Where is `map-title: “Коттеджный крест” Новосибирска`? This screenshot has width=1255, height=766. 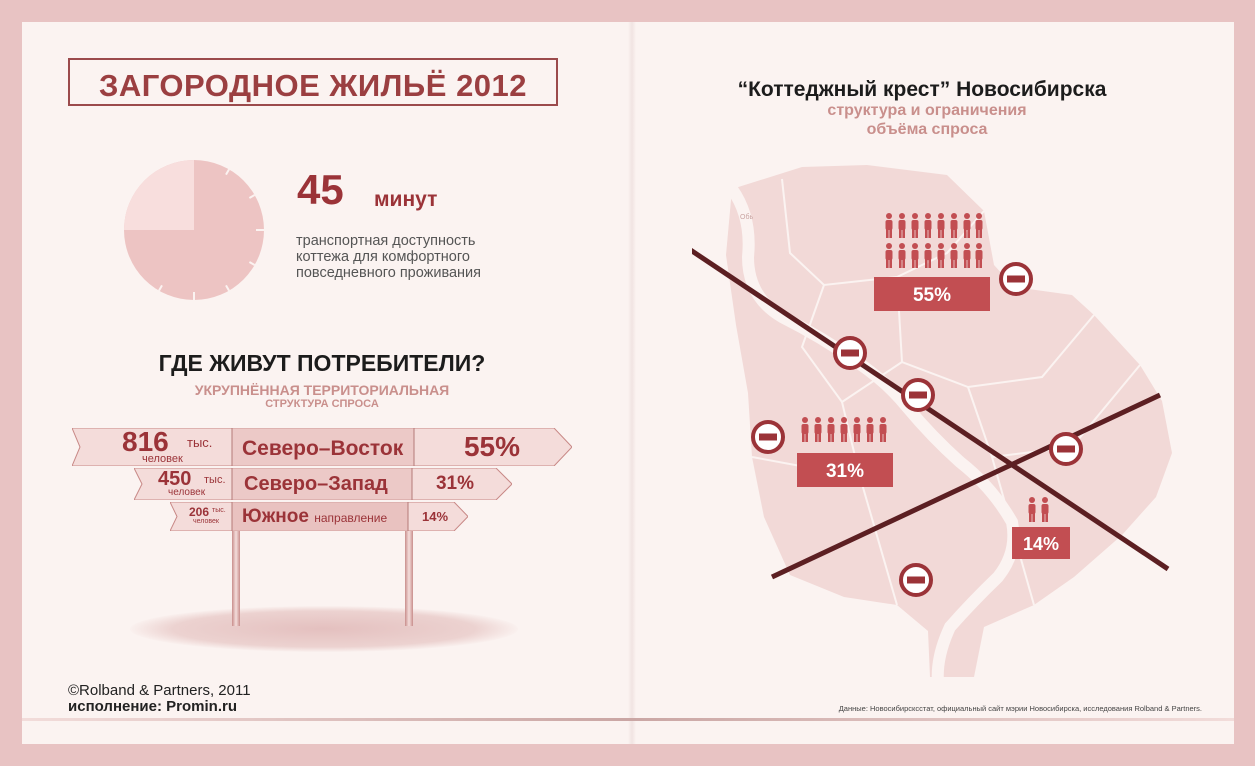
map-title: “Коттеджный крест” Новосибирска is located at coordinates (922, 89).